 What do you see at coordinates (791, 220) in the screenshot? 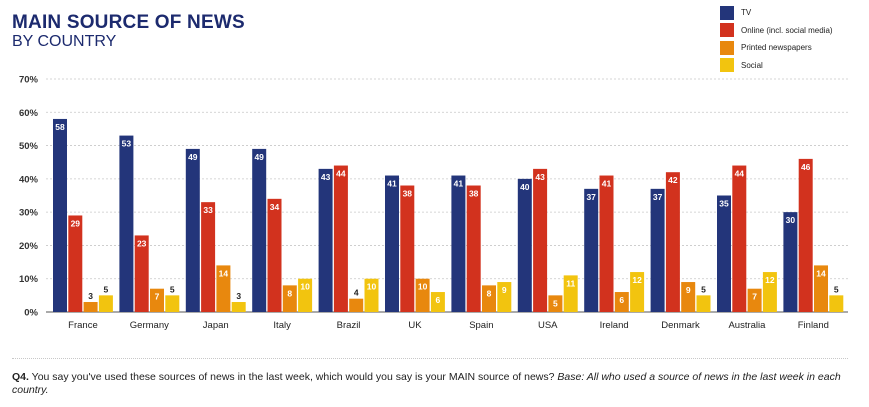
I see `data-label: 30` at bounding box center [791, 220].